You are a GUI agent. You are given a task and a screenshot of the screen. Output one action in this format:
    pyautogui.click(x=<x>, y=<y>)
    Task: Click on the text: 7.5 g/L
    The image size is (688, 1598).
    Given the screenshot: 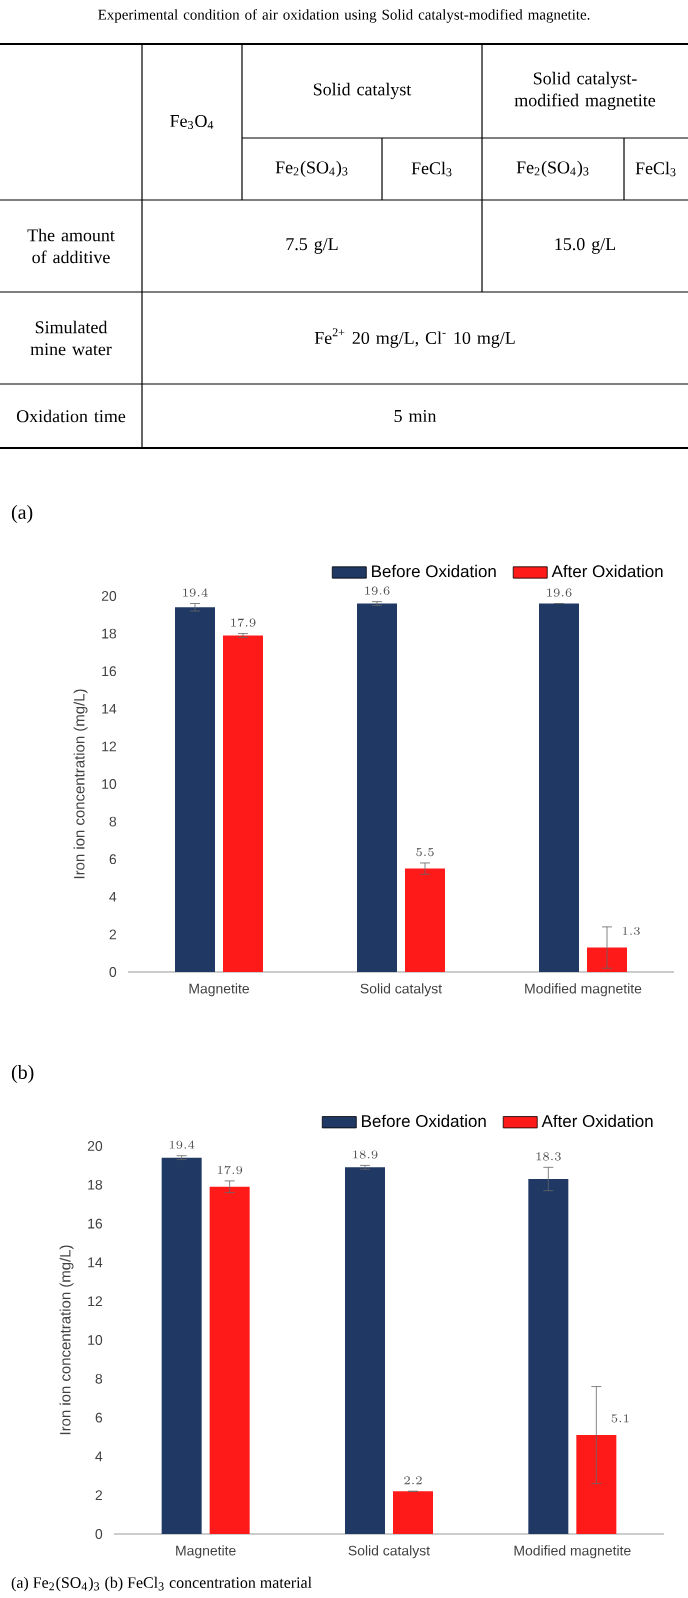 What is the action you would take?
    pyautogui.click(x=312, y=246)
    